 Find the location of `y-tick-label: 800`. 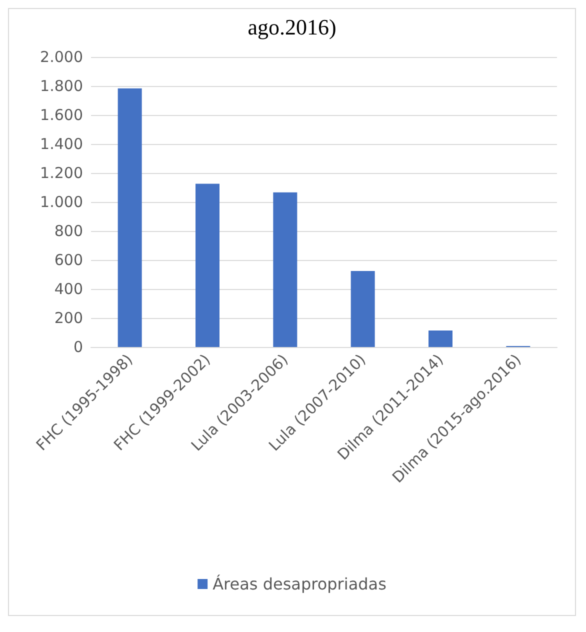

y-tick-label: 800 is located at coordinates (68, 231).